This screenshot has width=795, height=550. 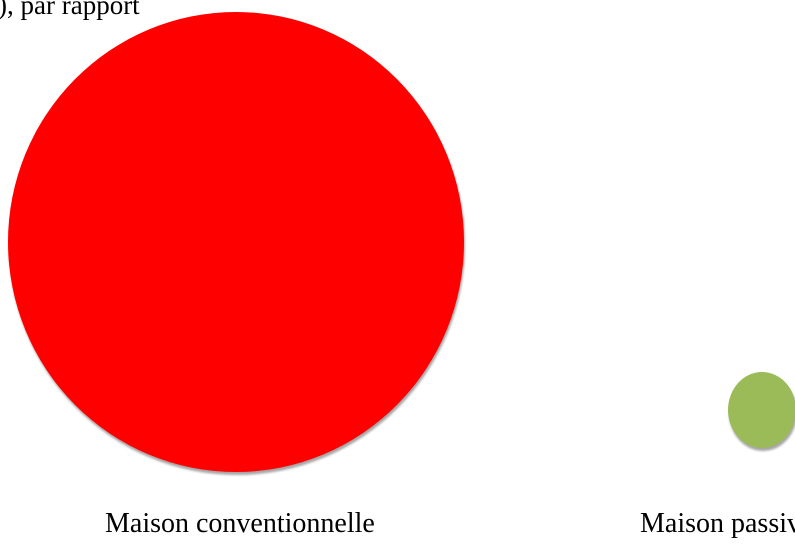 What do you see at coordinates (761, 410) in the screenshot?
I see `passive-house-circle` at bounding box center [761, 410].